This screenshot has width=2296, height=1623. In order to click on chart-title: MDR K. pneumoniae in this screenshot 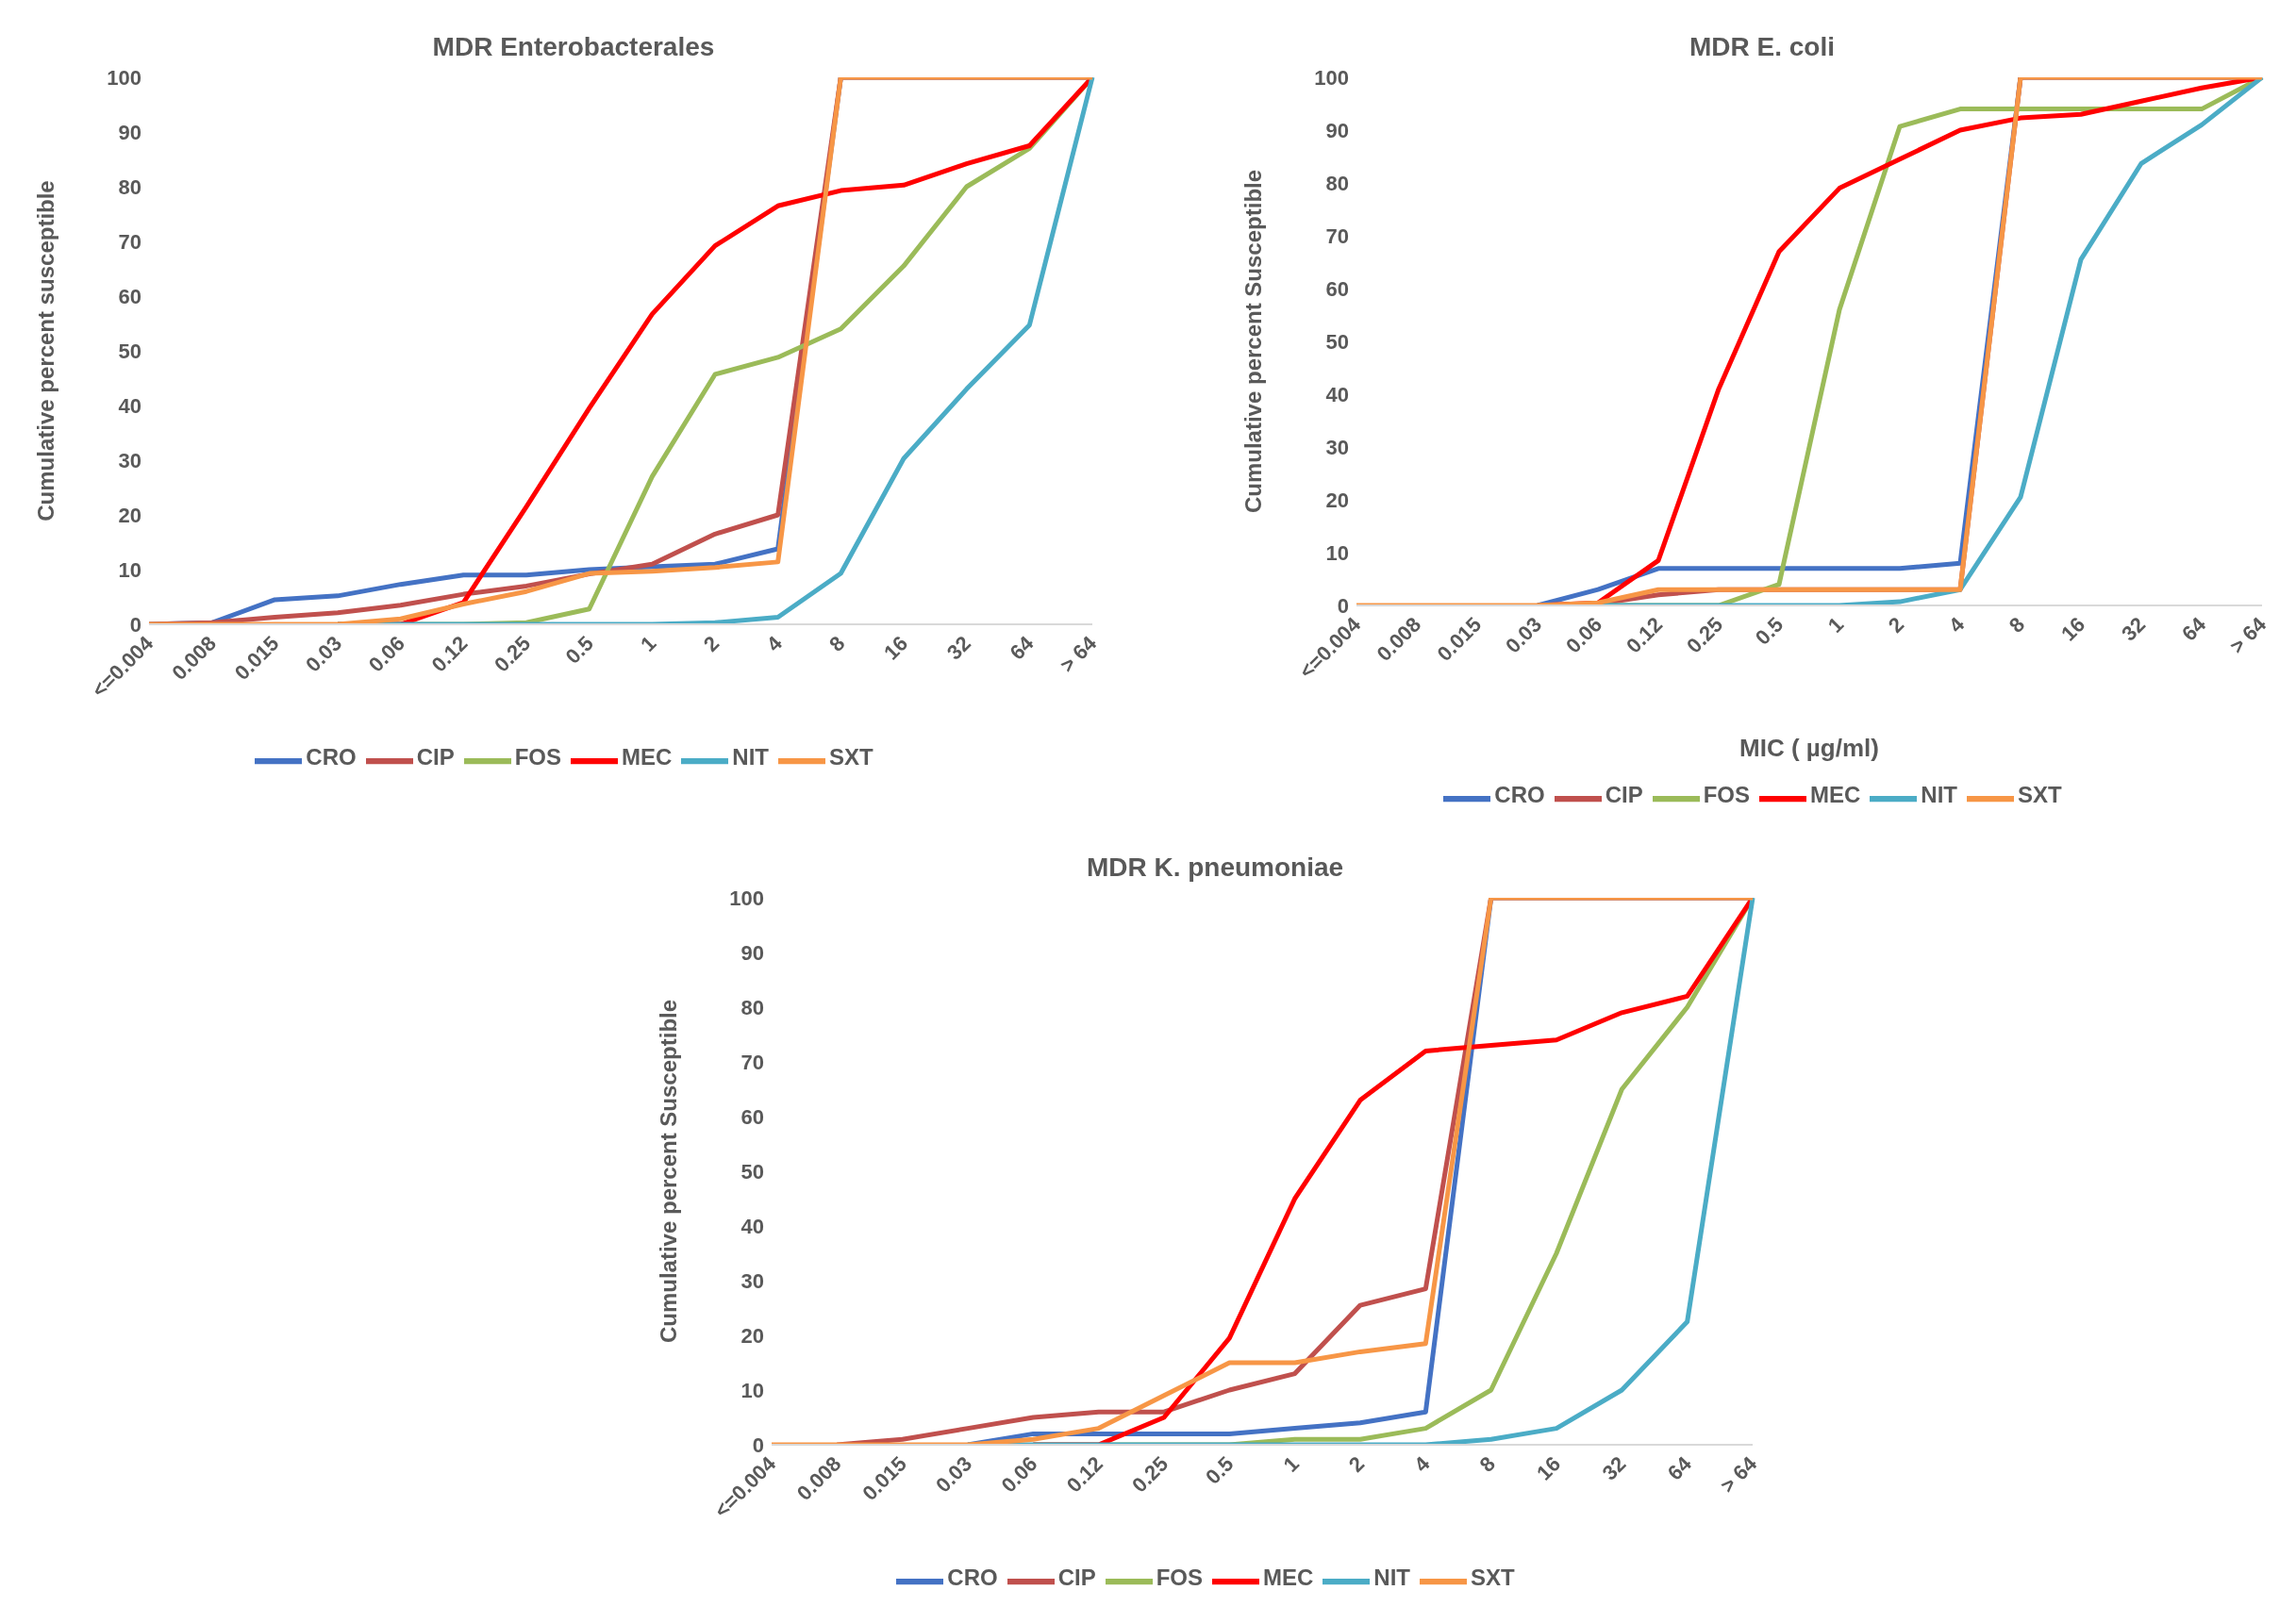, I will do `click(1215, 867)`.